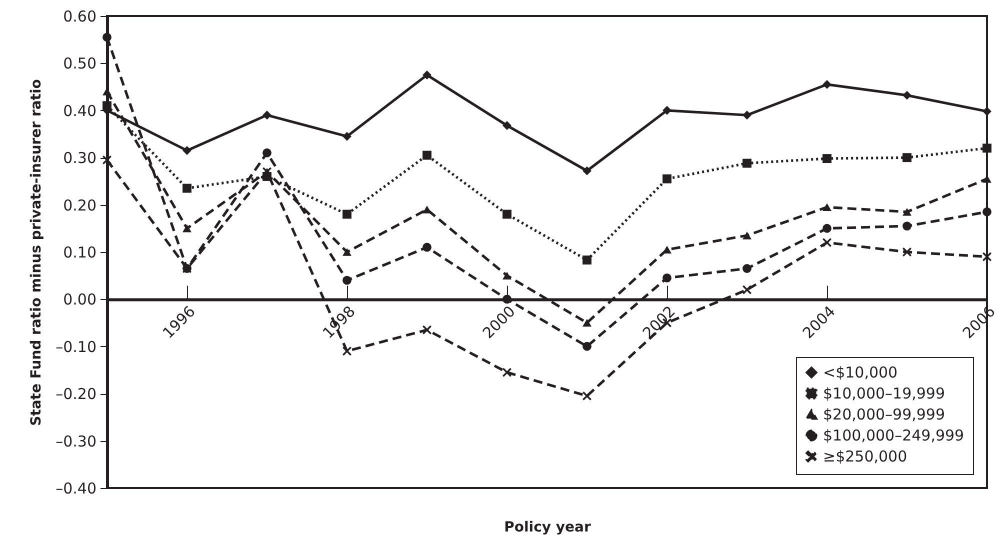  What do you see at coordinates (36, 252) in the screenshot?
I see `y-axis-title: State Fund ratio minus private-insurer ratio` at bounding box center [36, 252].